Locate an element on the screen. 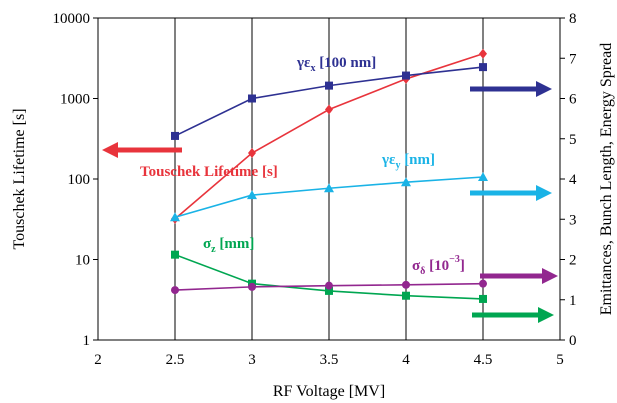  right-y-axis-title: Emittances, Bunch Length, Energy Spread is located at coordinates (606, 179).